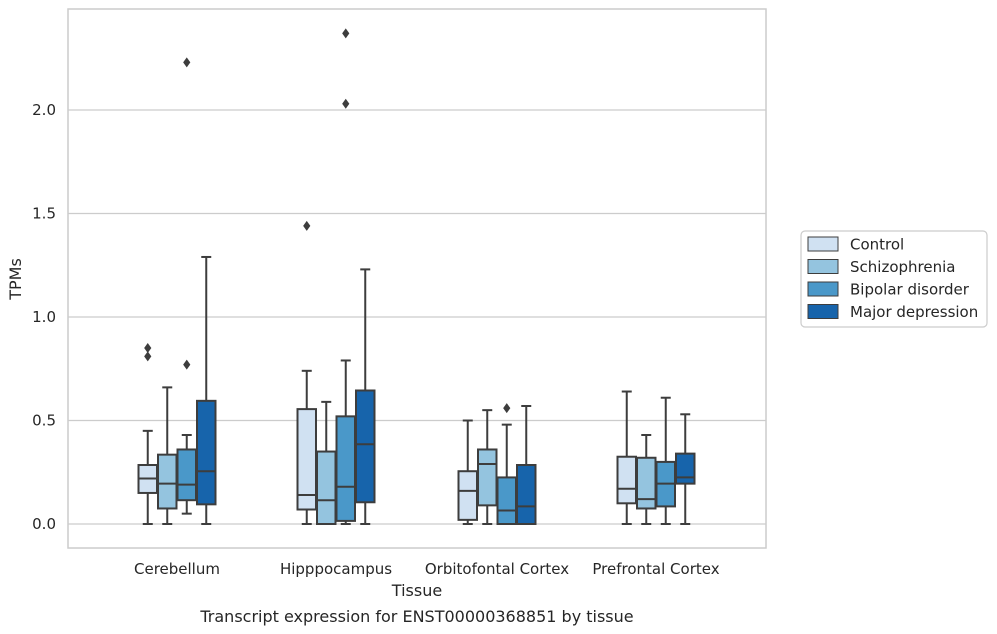 Image resolution: width=997 pixels, height=634 pixels. What do you see at coordinates (914, 312) in the screenshot?
I see `legend-label: Major depression` at bounding box center [914, 312].